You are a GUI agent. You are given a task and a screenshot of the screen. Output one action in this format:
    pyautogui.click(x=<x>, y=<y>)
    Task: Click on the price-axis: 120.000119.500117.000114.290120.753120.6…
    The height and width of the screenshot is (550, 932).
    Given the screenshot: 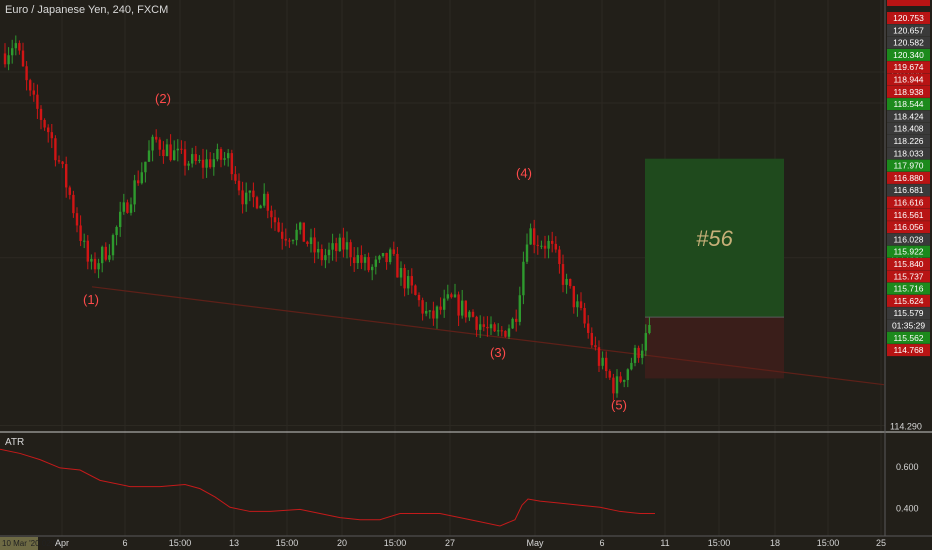 What is the action you would take?
    pyautogui.click(x=908, y=256)
    